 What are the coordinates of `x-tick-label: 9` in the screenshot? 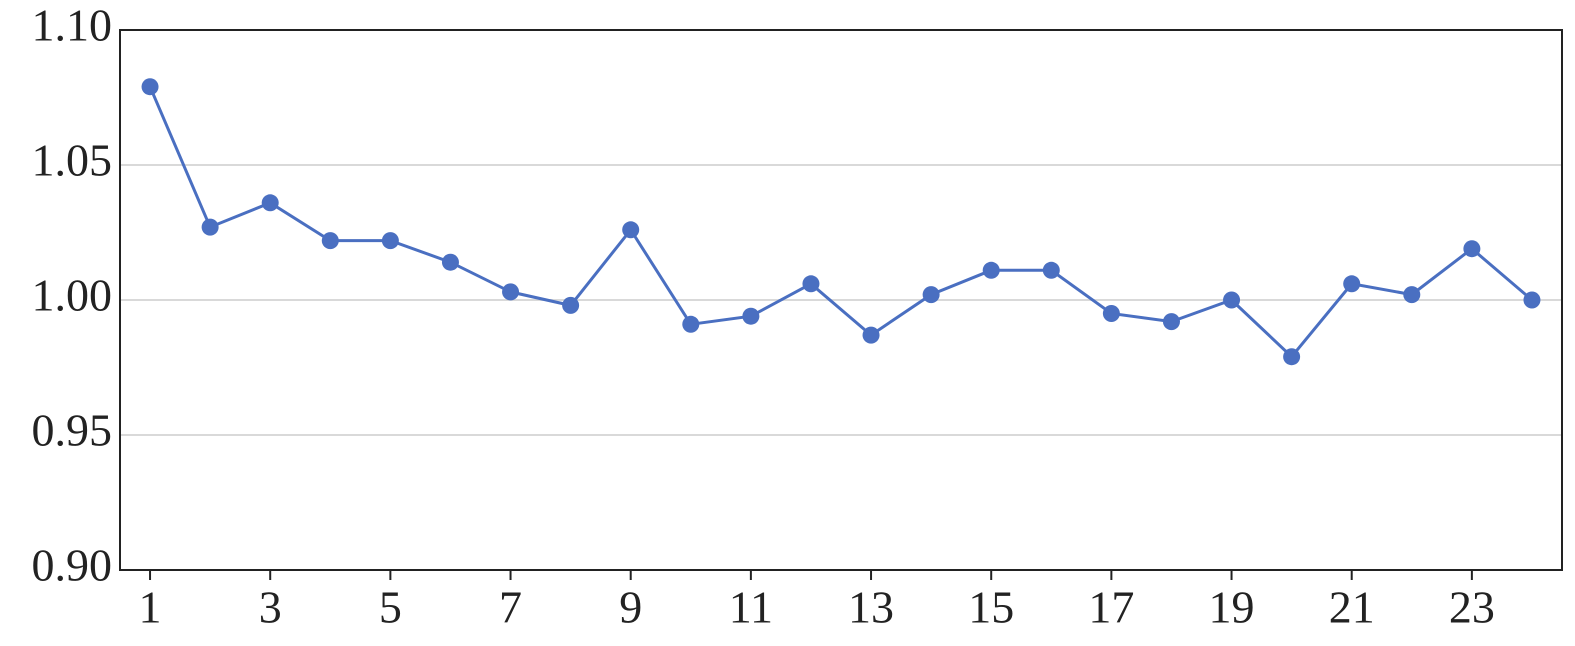 It's located at (630, 607).